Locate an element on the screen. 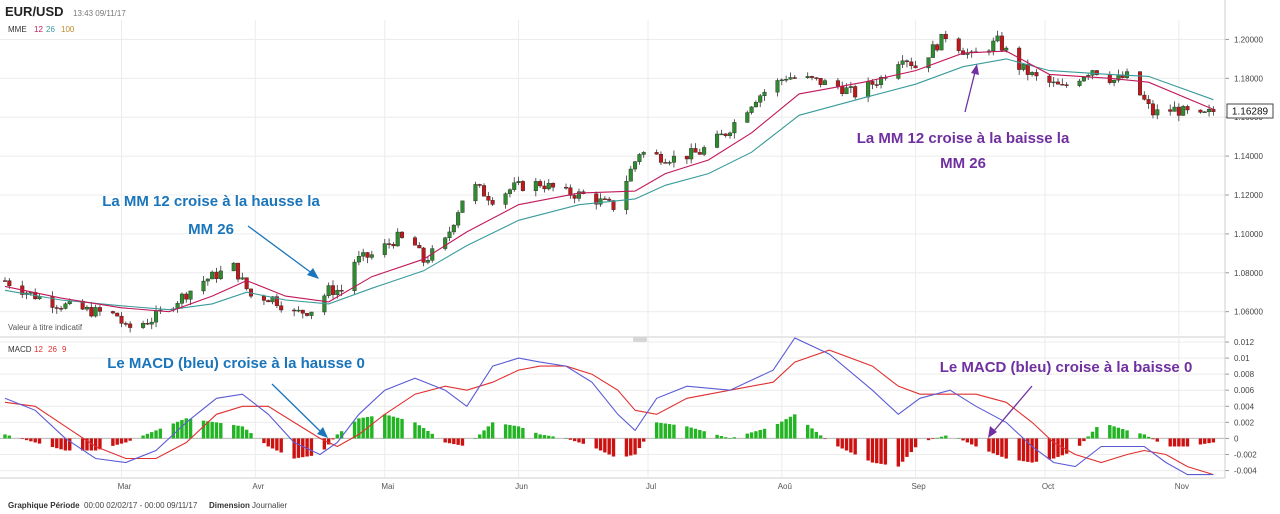  indicator-mme-label: MME is located at coordinates (17, 29).